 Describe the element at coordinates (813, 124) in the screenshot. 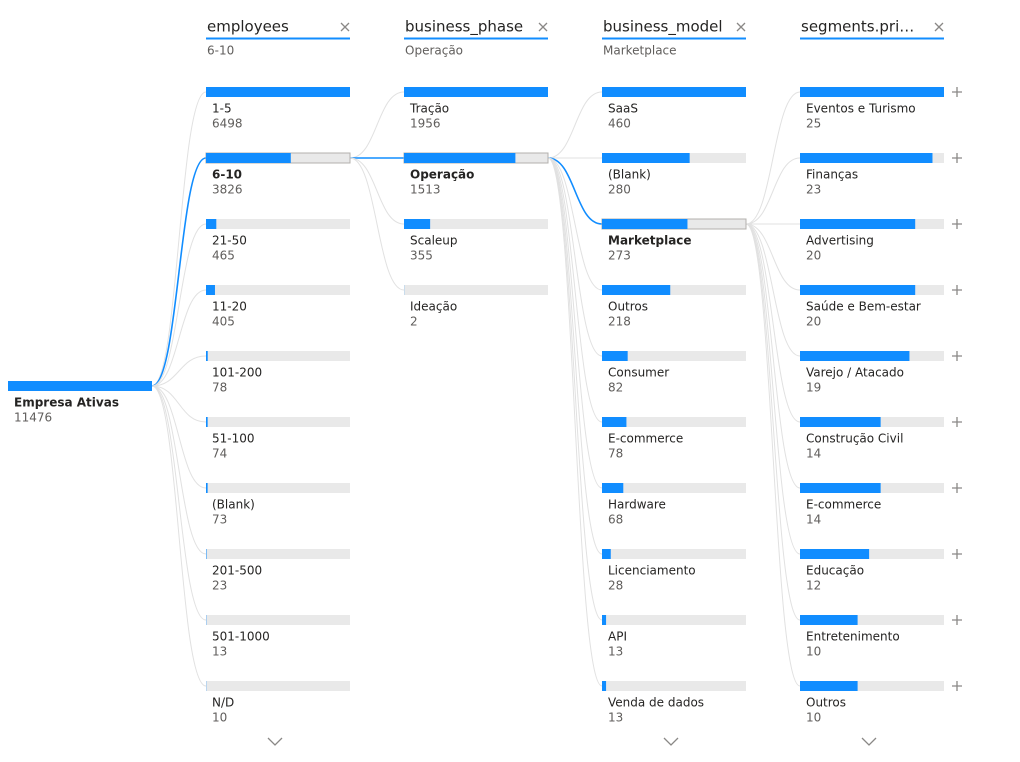

I see `node-value: 25` at that location.